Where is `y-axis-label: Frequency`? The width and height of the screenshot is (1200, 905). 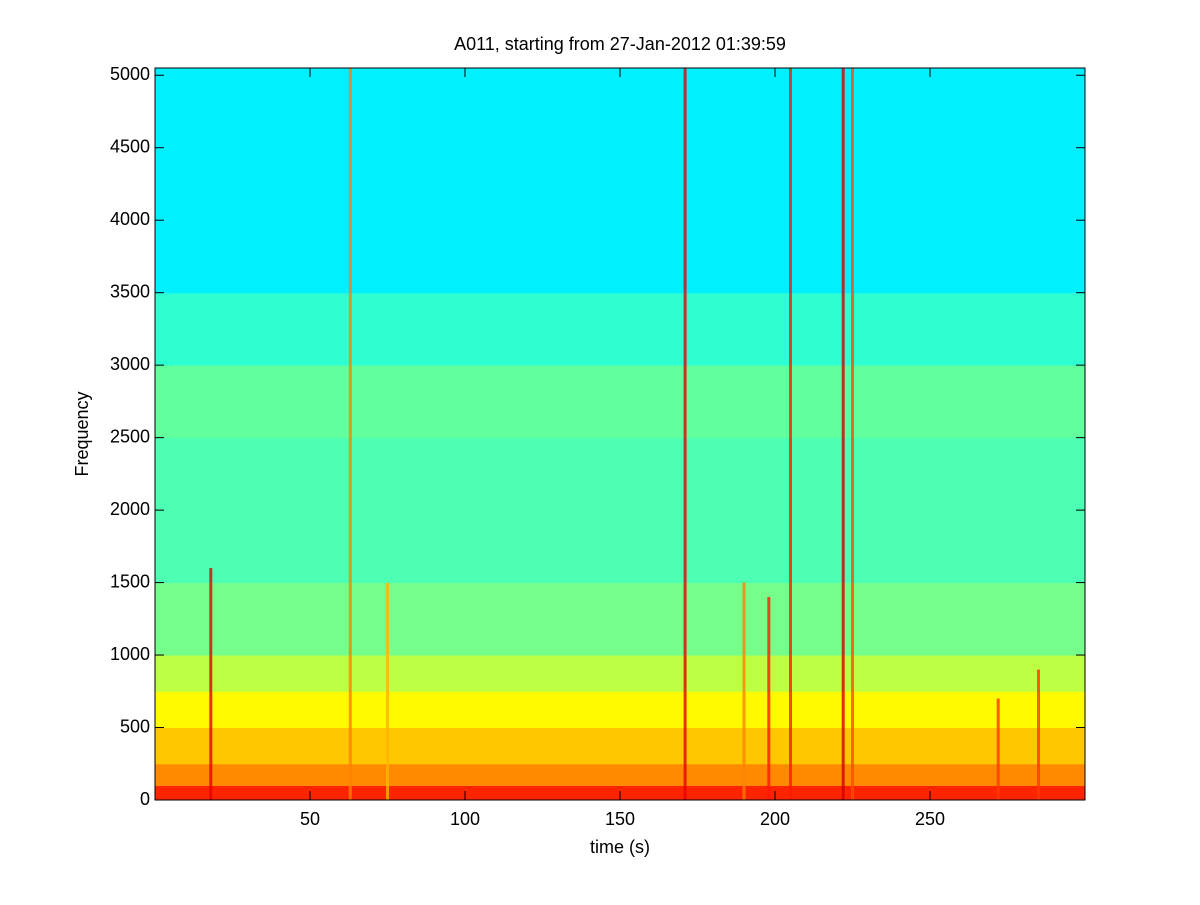 y-axis-label: Frequency is located at coordinates (82, 433).